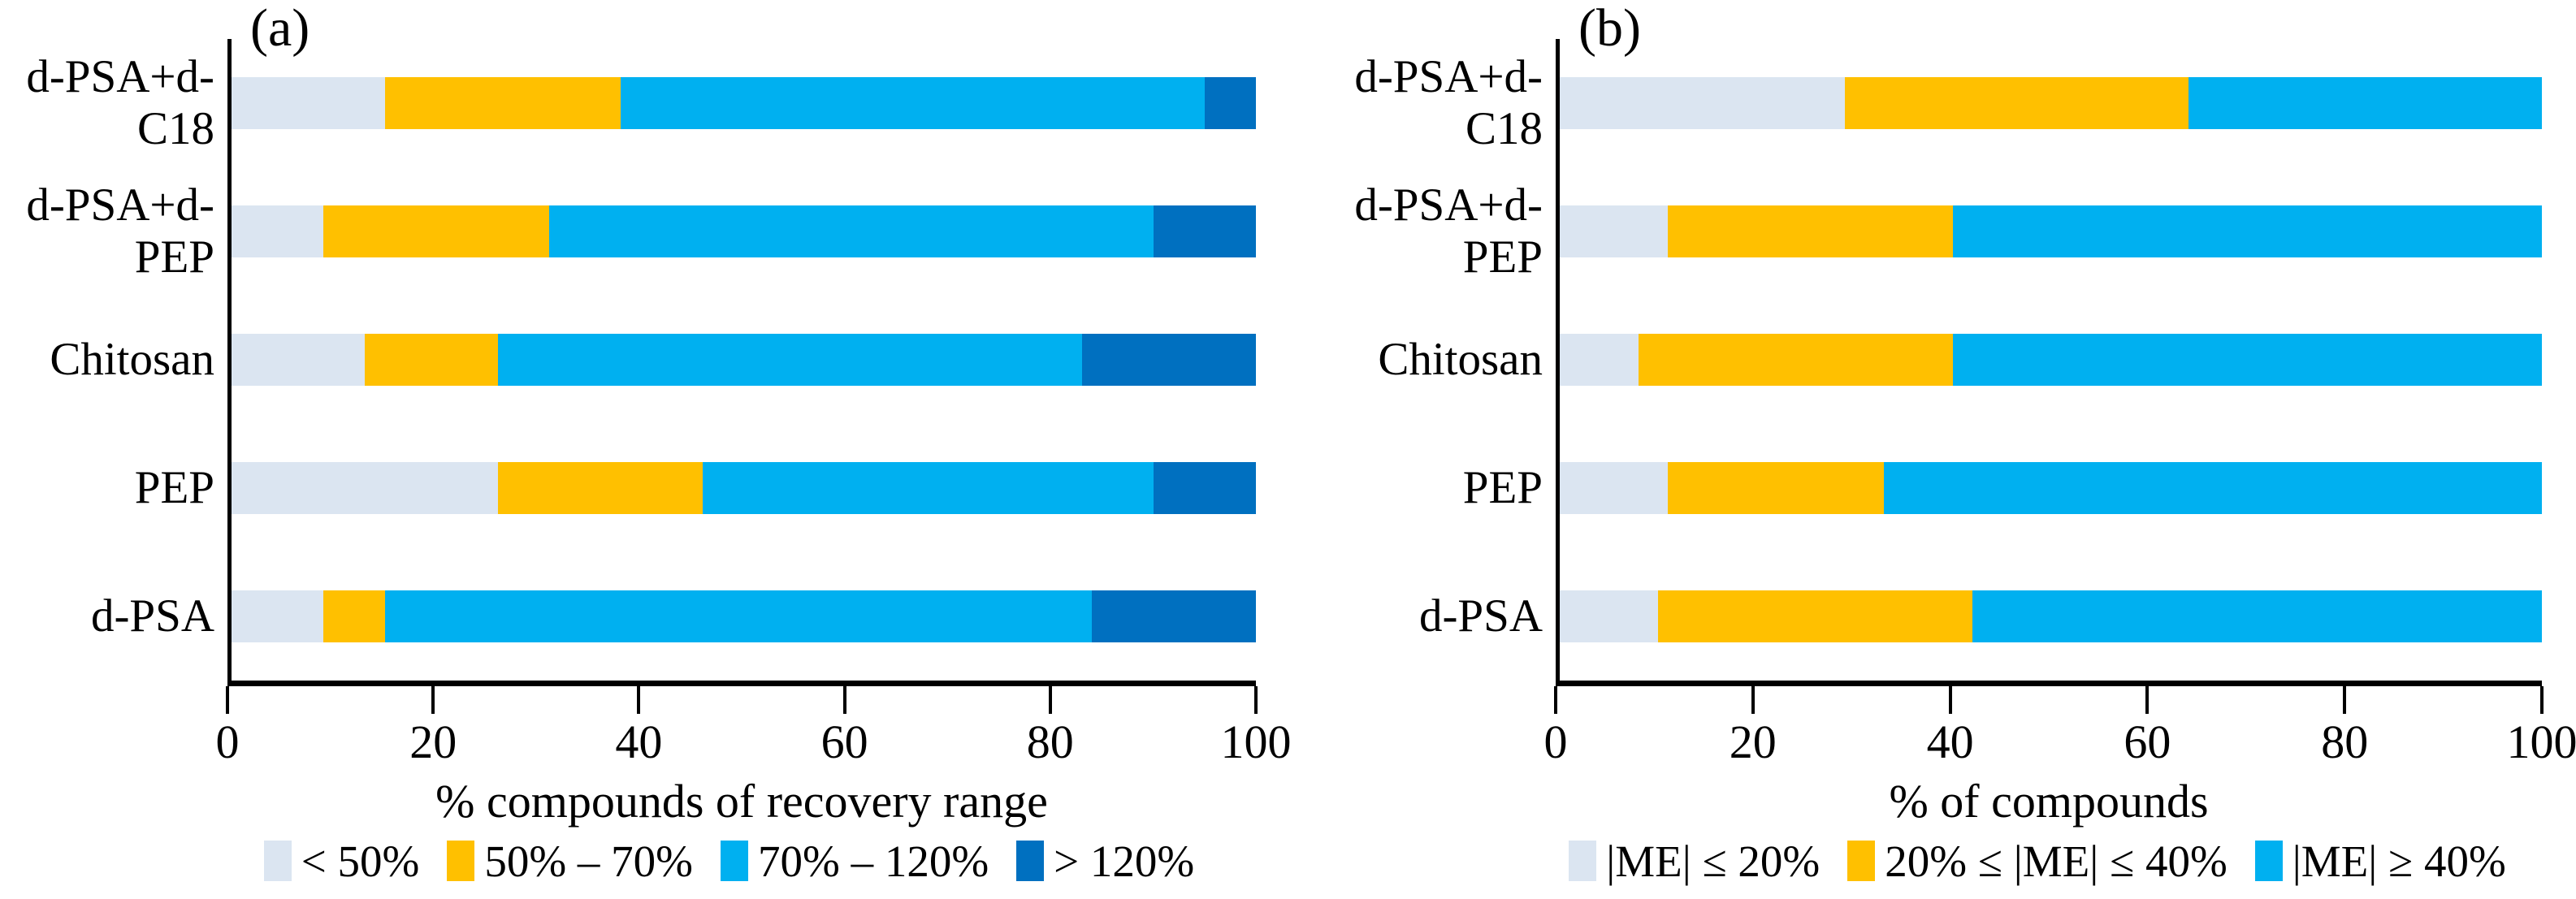 The image size is (2576, 899). Describe the element at coordinates (1124, 861) in the screenshot. I see `legend-label: > 120%` at that location.